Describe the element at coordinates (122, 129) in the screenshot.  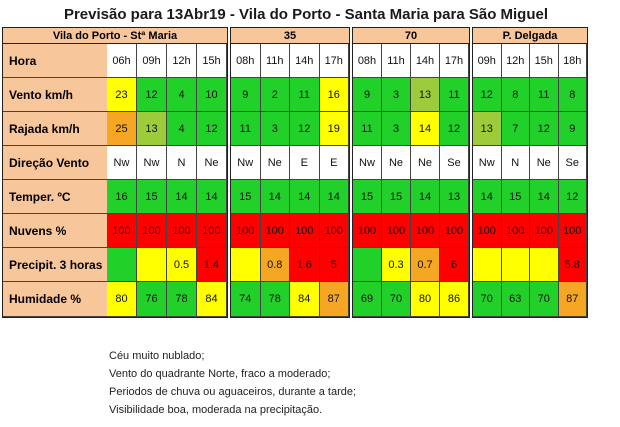
I see `value-cell: 25` at that location.